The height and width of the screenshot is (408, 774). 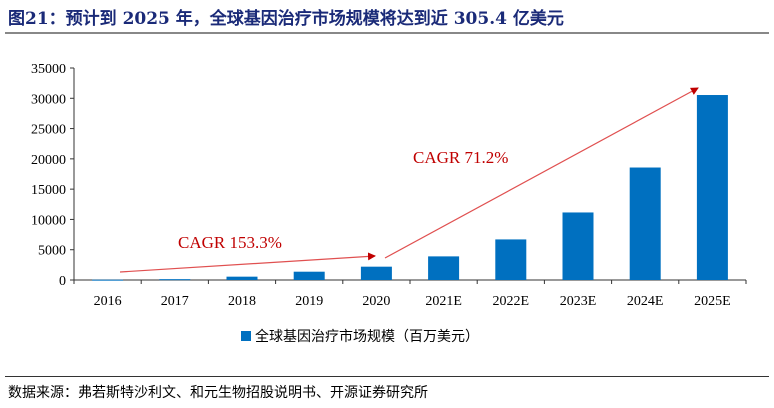 I want to click on y-tick-label: 30000, so click(x=48, y=99).